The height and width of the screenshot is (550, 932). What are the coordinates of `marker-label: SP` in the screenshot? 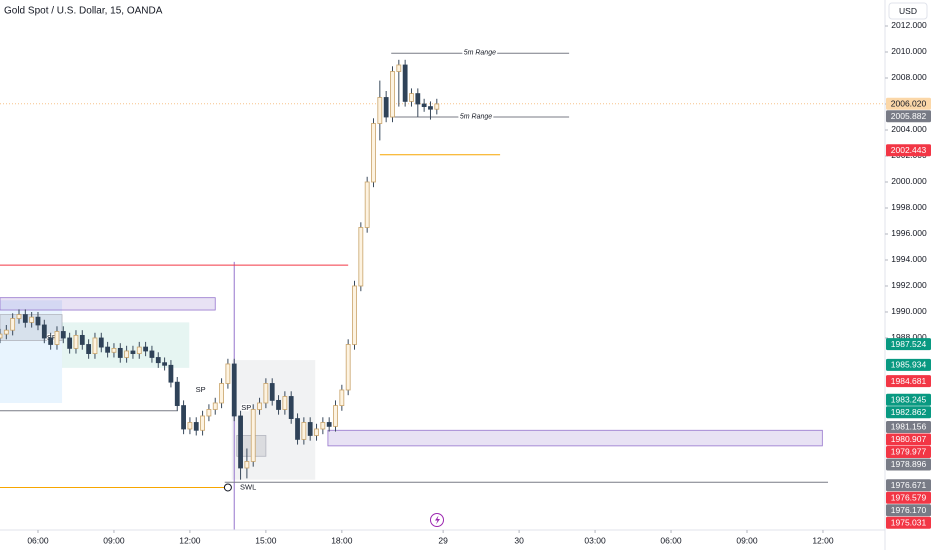 It's located at (52, 337).